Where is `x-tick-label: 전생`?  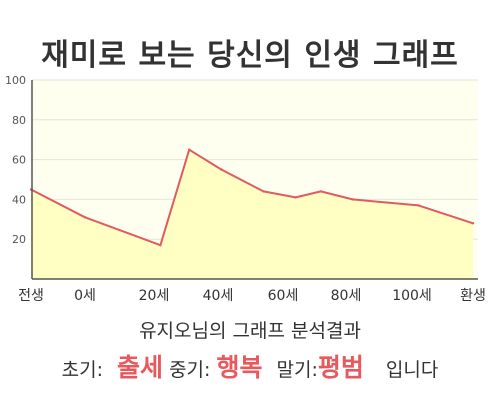 x-tick-label: 전생 is located at coordinates (31, 296).